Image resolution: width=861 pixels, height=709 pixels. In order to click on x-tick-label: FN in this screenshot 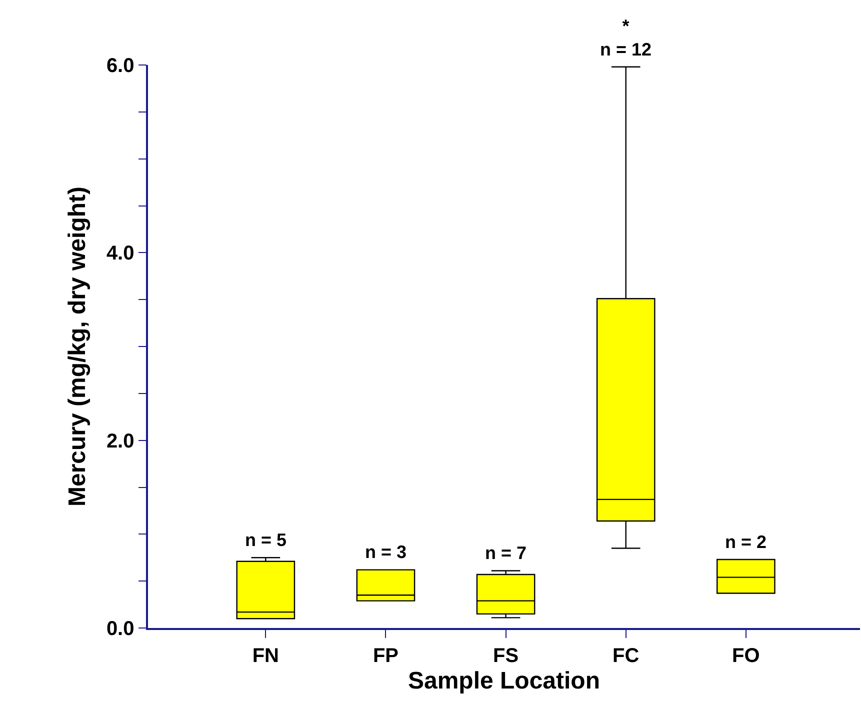, I will do `click(266, 655)`.